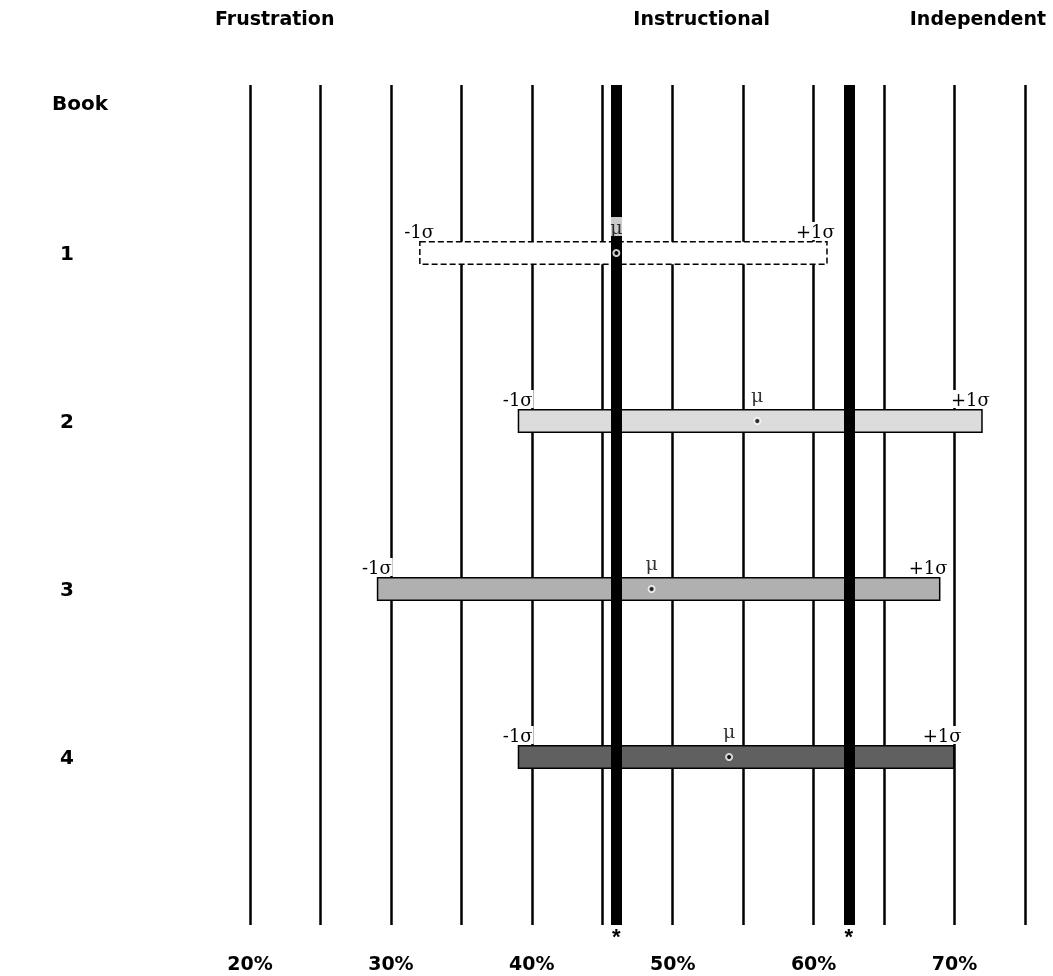  What do you see at coordinates (67, 421) in the screenshot?
I see `y-tick-label: 2` at bounding box center [67, 421].